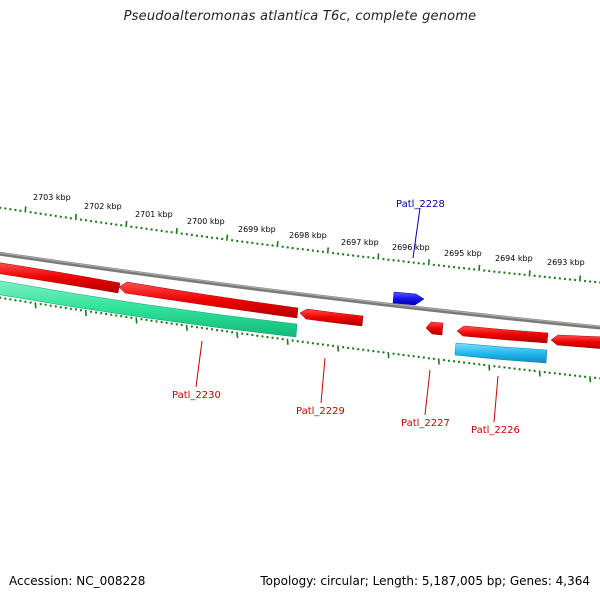  I want to click on gene-label-patl-2228: Patl_2228, so click(420, 204).